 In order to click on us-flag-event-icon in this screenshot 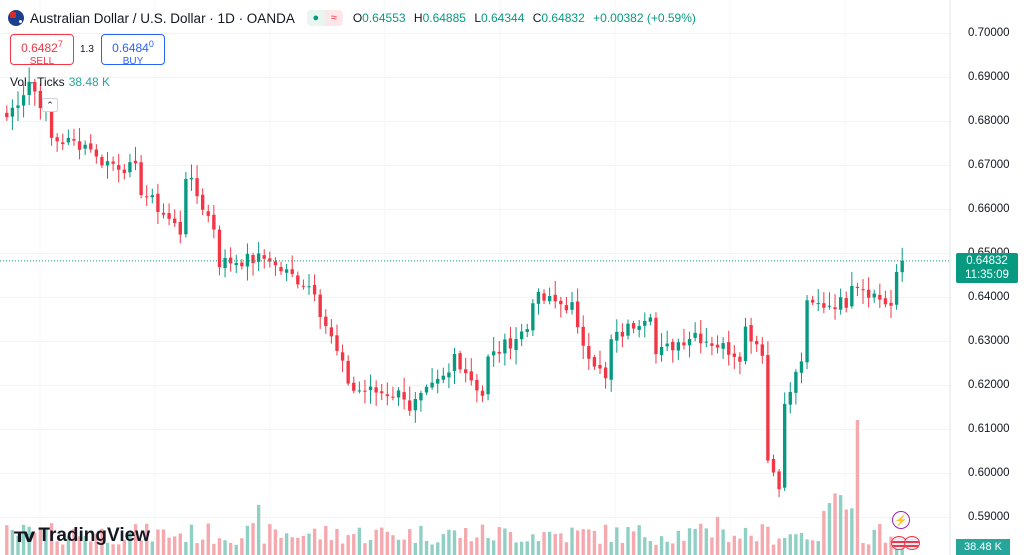, I will do `click(912, 543)`.